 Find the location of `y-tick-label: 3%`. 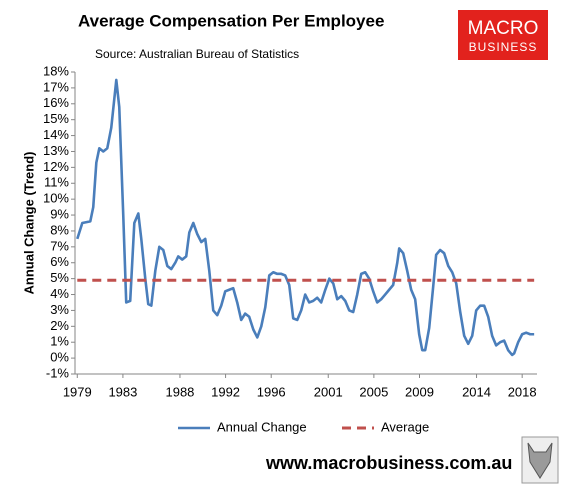

y-tick-label: 3% is located at coordinates (59, 309).